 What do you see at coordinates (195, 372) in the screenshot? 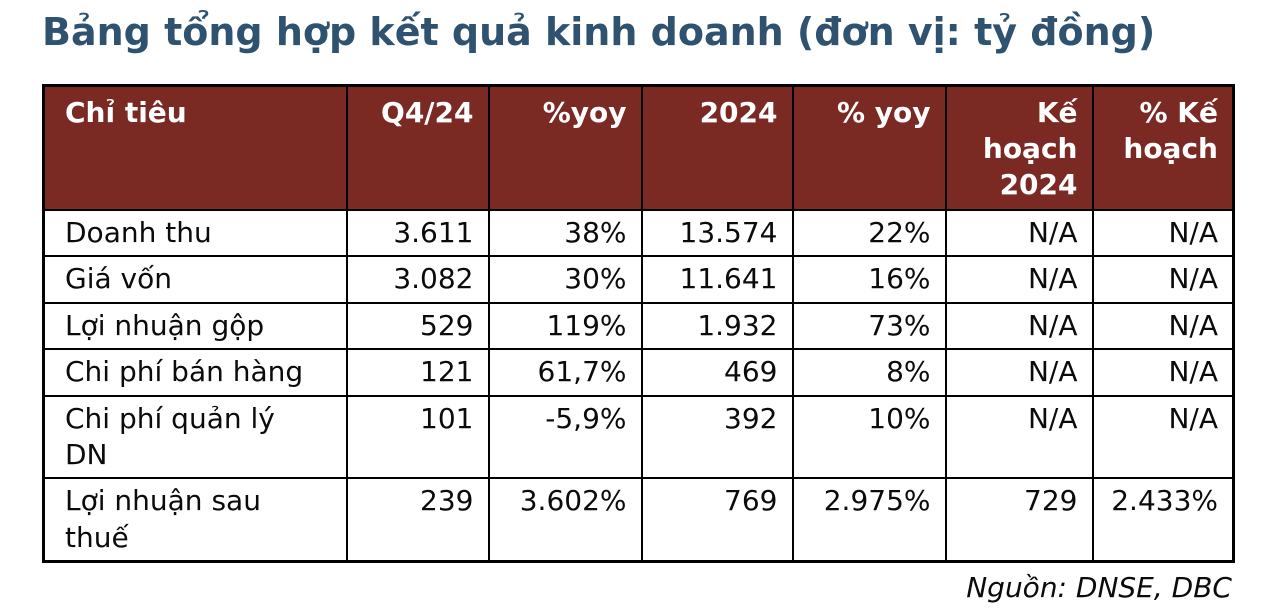
I see `row-label: Chi phí bán hàng` at bounding box center [195, 372].